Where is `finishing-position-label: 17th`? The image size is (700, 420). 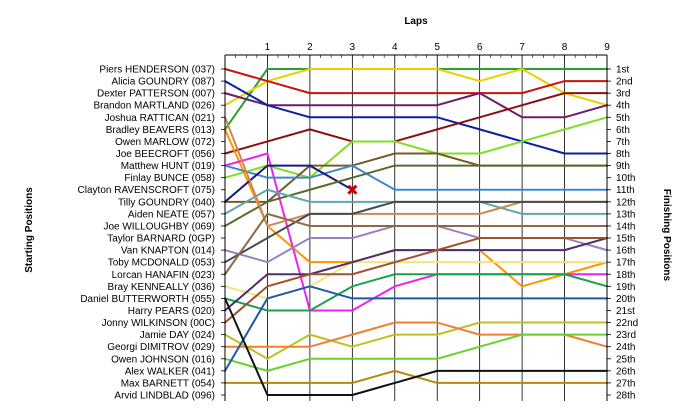 finishing-position-label: 17th is located at coordinates (625, 263).